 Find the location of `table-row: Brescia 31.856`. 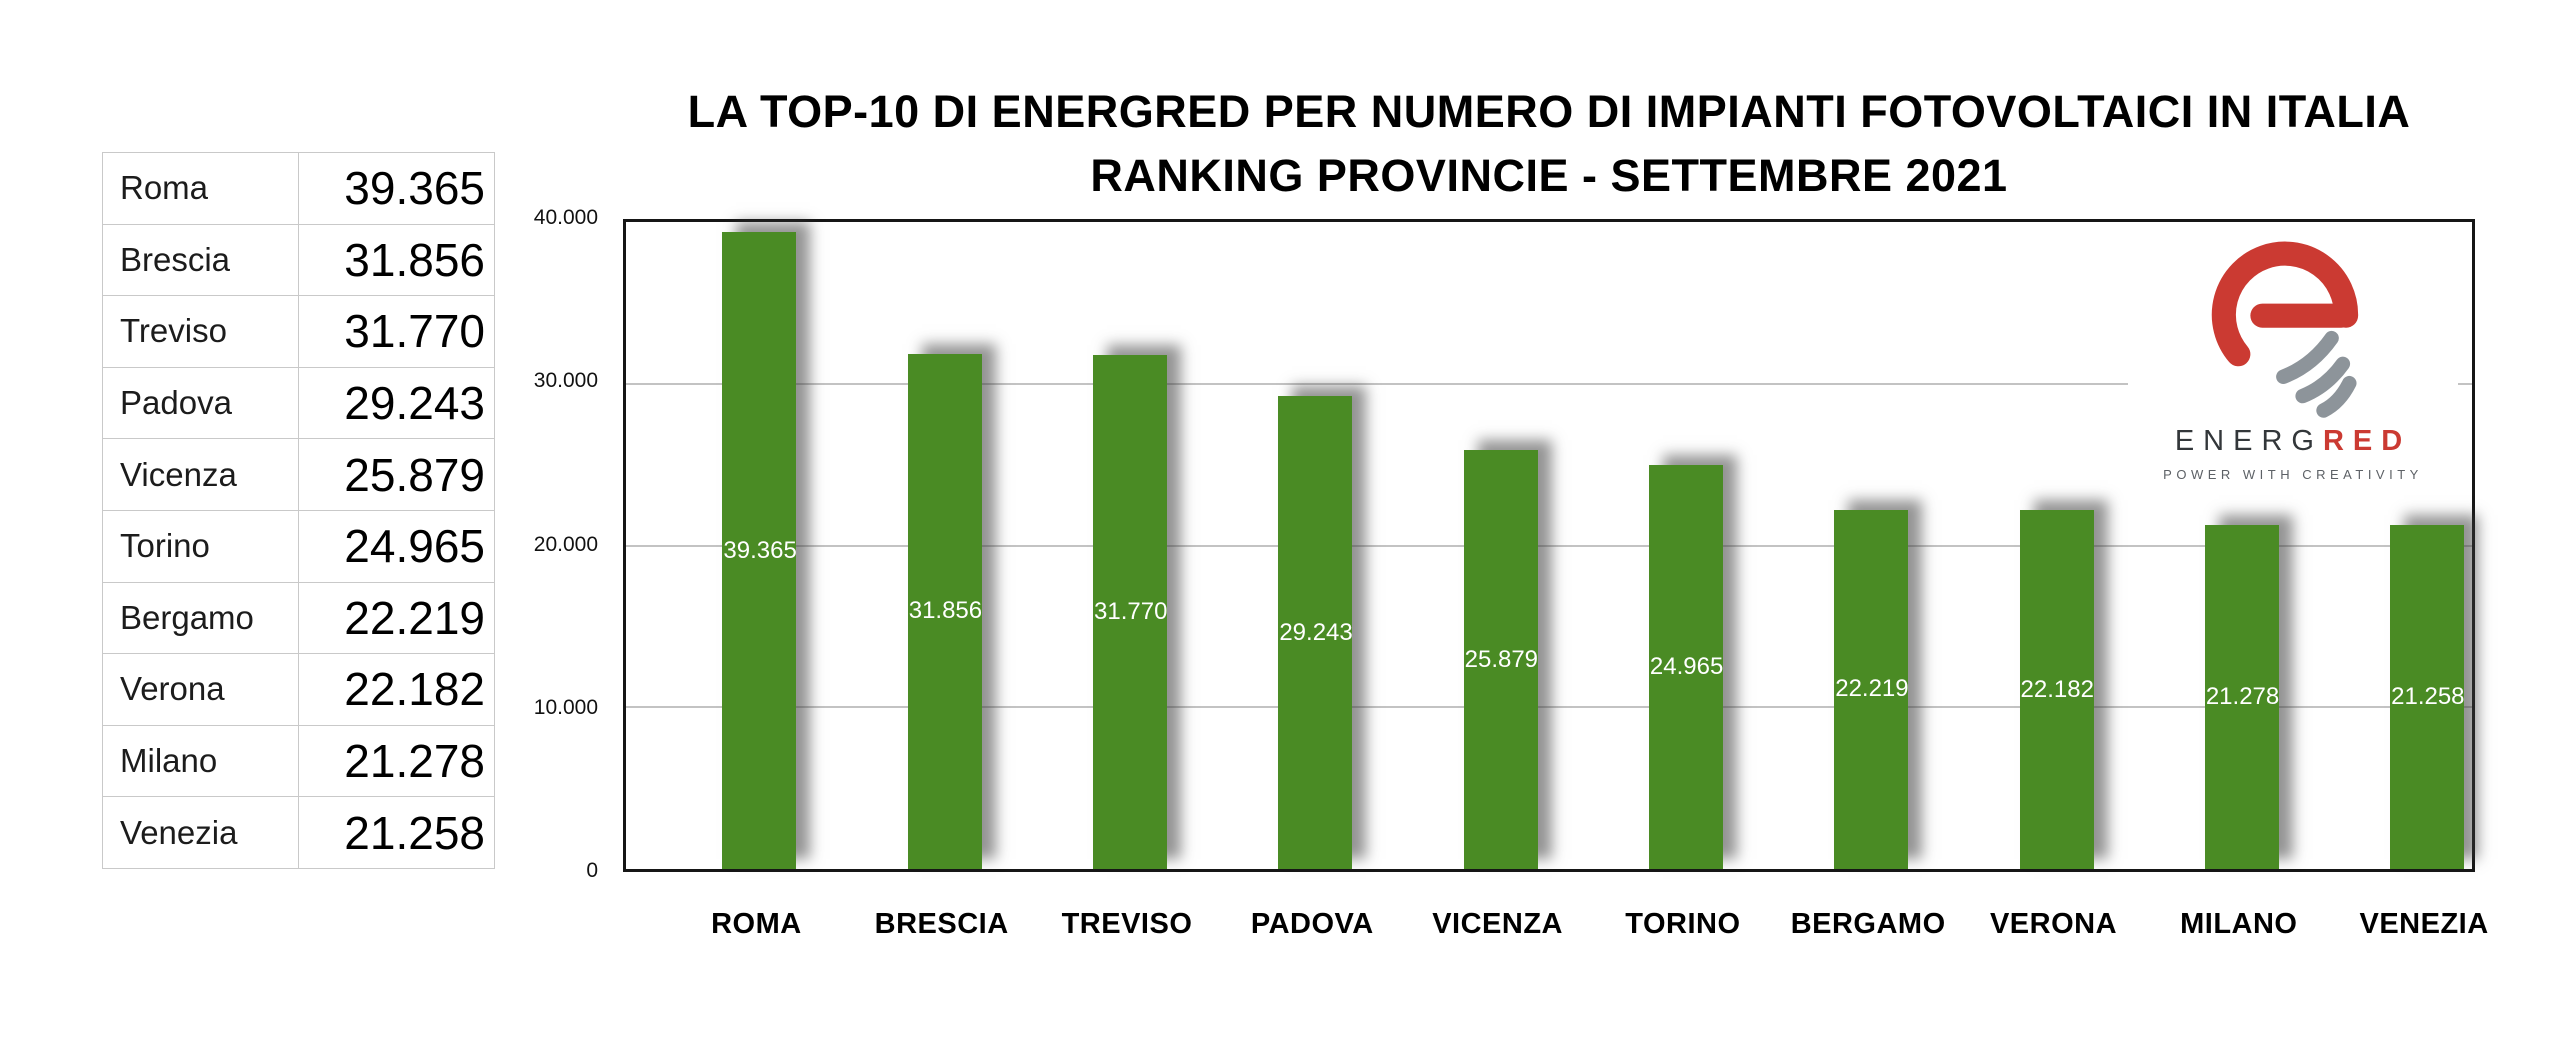

table-row: Brescia 31.856 is located at coordinates (298, 260).